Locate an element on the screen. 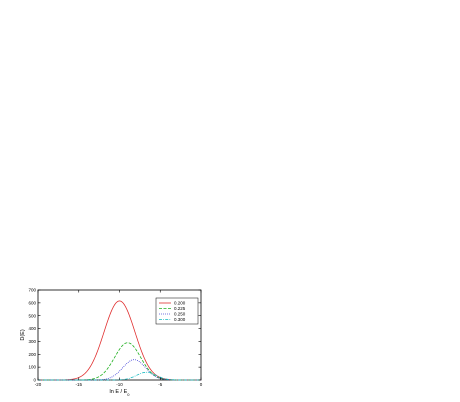 This screenshot has height=402, width=460. y-tick-label: 700 is located at coordinates (32, 290).